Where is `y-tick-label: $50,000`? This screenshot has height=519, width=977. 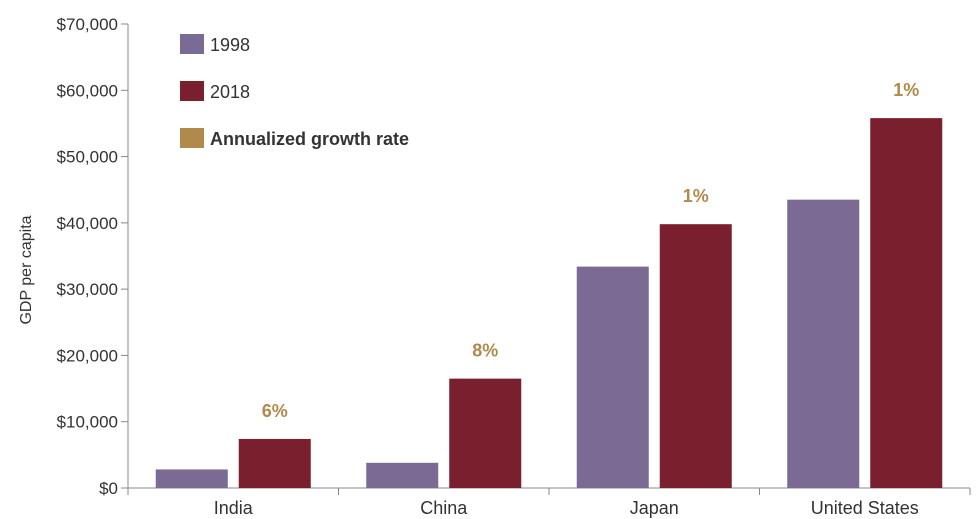 y-tick-label: $50,000 is located at coordinates (87, 157).